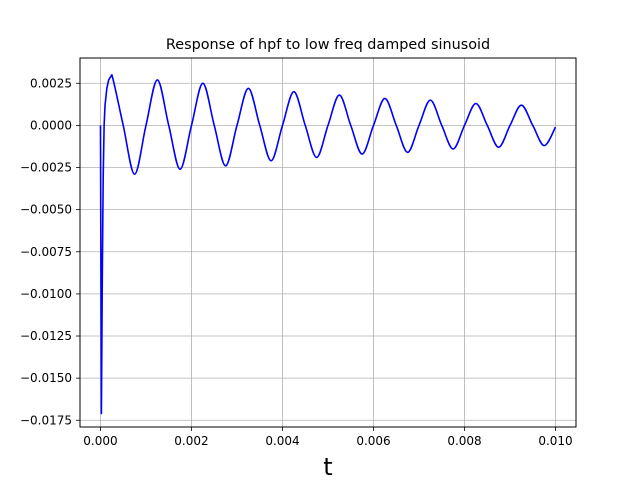  What do you see at coordinates (46, 252) in the screenshot?
I see `y-tick-label: −0.0075` at bounding box center [46, 252].